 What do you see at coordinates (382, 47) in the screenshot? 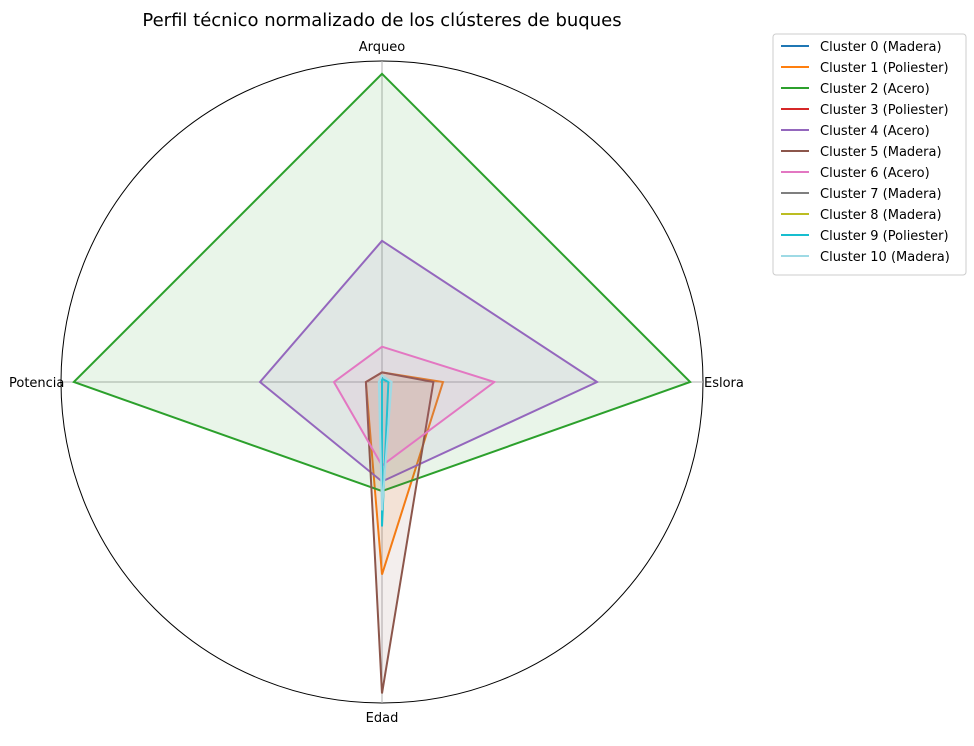
I see `axis-label-arqueo: Arqueo` at bounding box center [382, 47].